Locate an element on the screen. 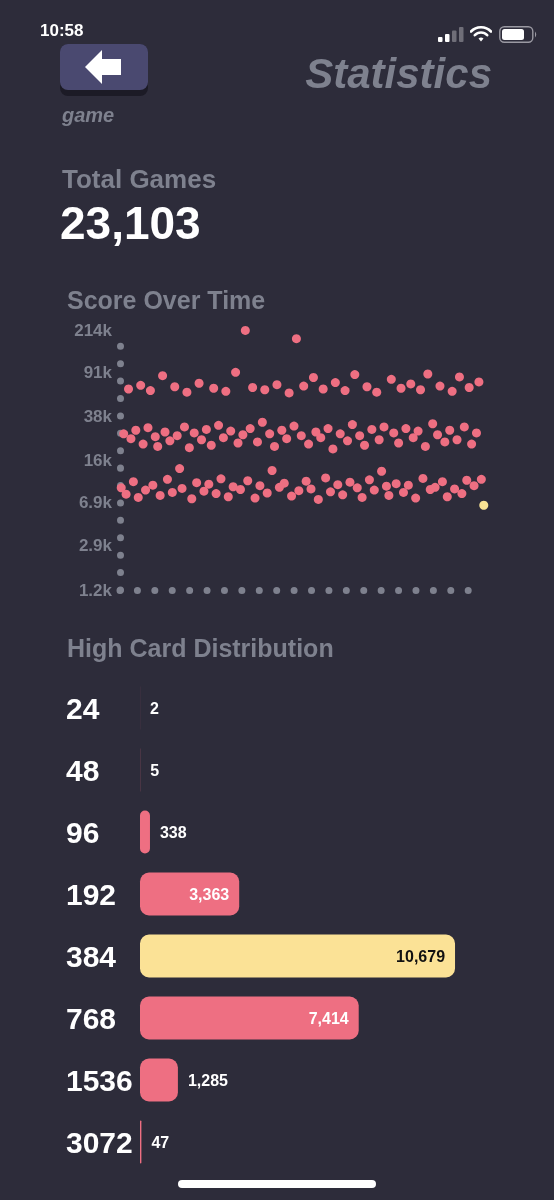 This screenshot has height=1200, width=554. text: game is located at coordinates (88, 115).